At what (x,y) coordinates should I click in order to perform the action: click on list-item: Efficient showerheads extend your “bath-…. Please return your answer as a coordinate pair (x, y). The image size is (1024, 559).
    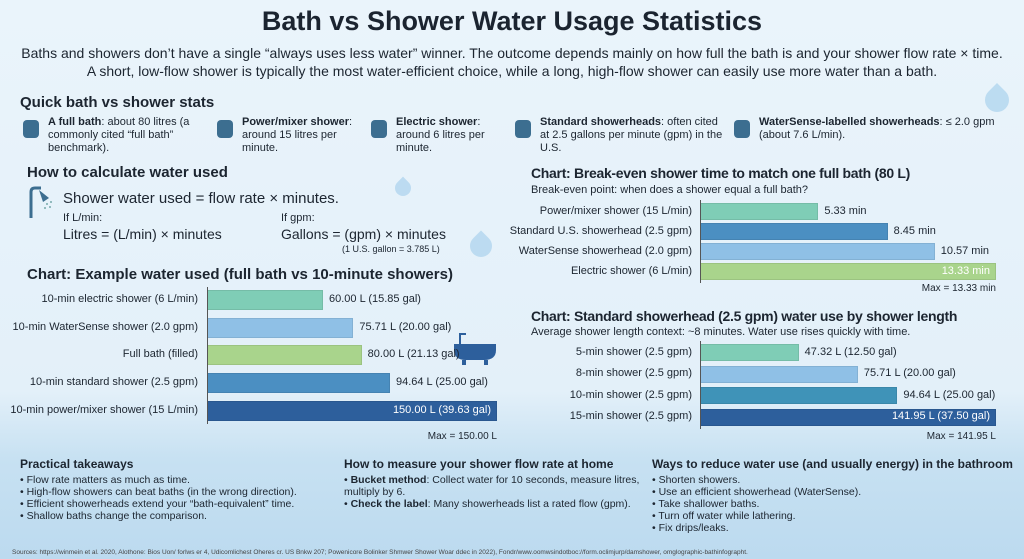
    Looking at the image, I should click on (179, 504).